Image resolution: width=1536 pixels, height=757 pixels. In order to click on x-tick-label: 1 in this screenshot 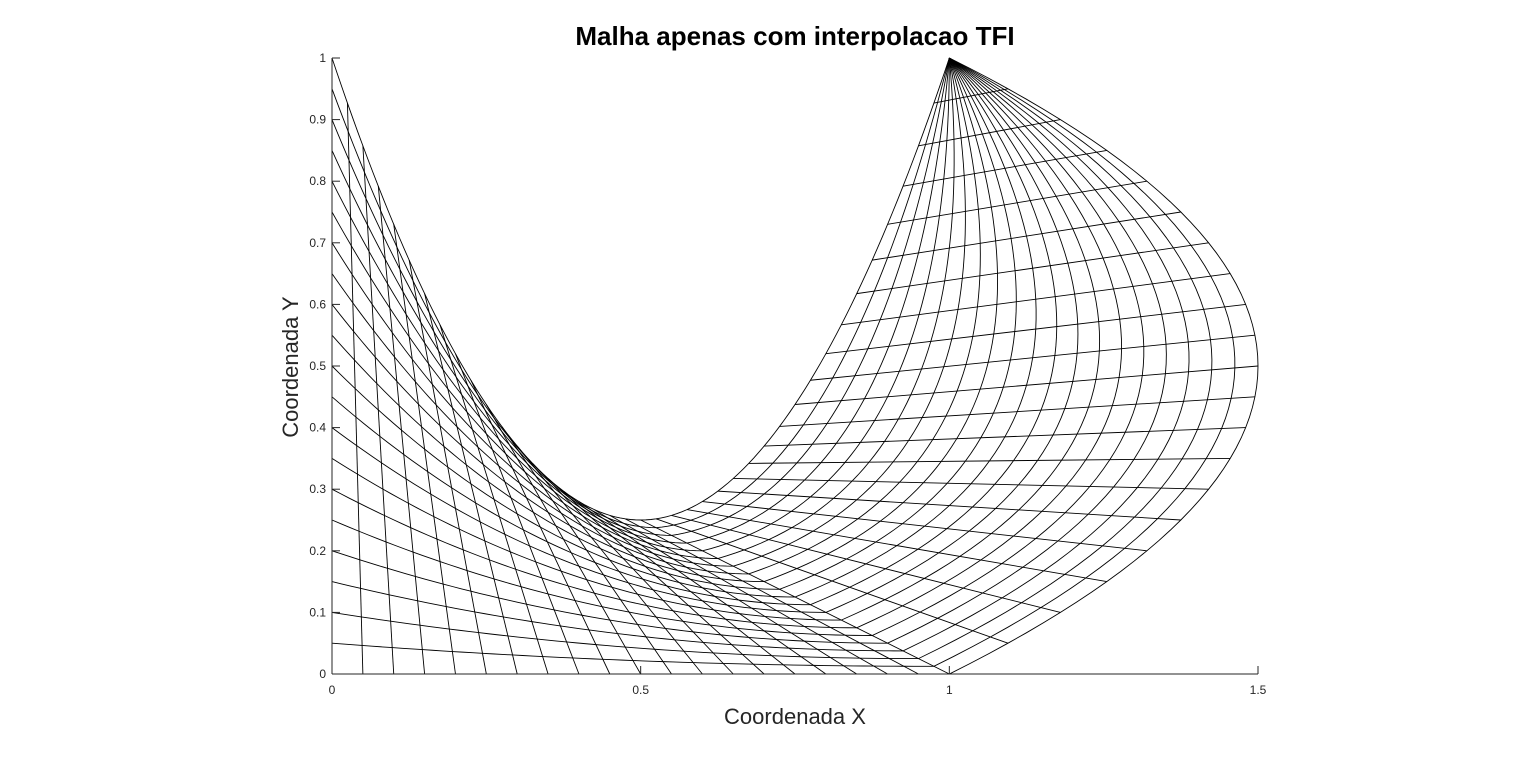, I will do `click(949, 690)`.